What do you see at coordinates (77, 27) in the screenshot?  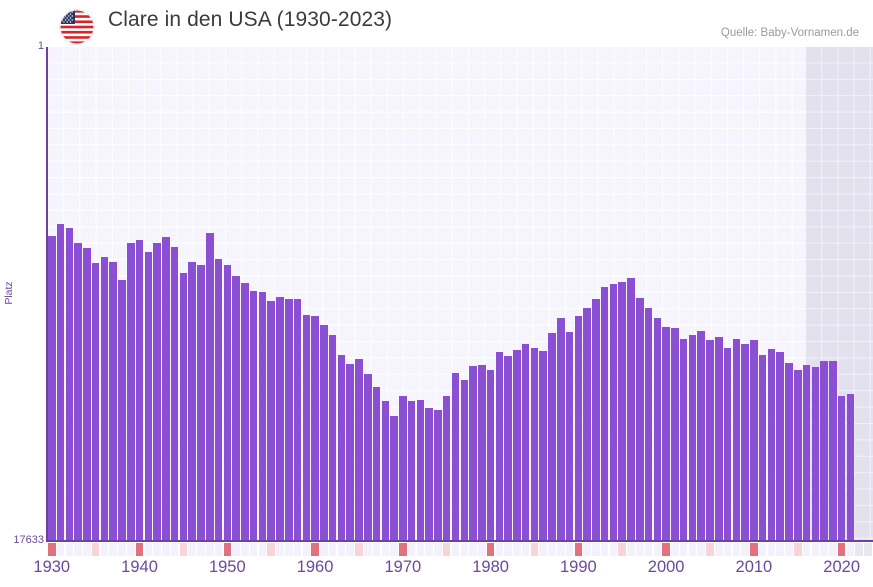 I see `us-flag-icon` at bounding box center [77, 27].